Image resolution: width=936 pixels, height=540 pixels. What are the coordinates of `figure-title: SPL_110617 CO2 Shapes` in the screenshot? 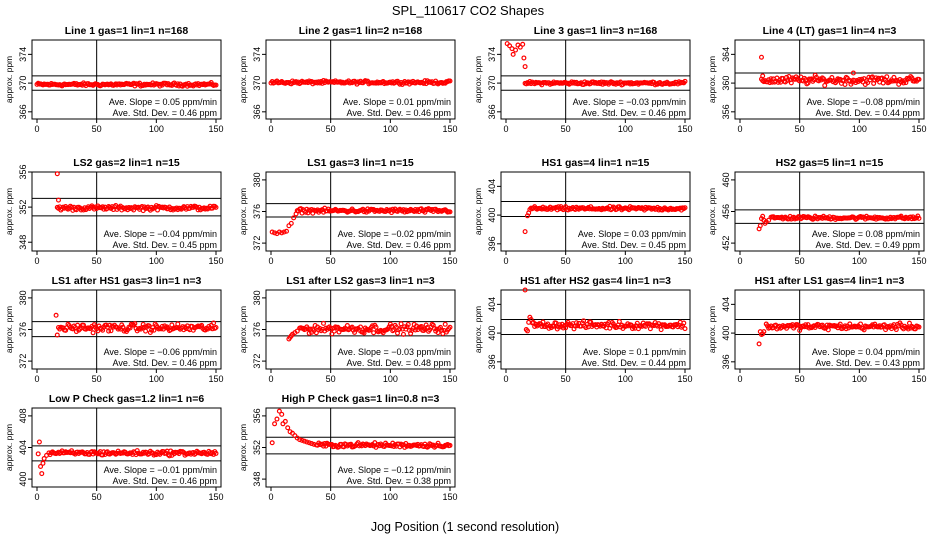 It's located at (468, 10).